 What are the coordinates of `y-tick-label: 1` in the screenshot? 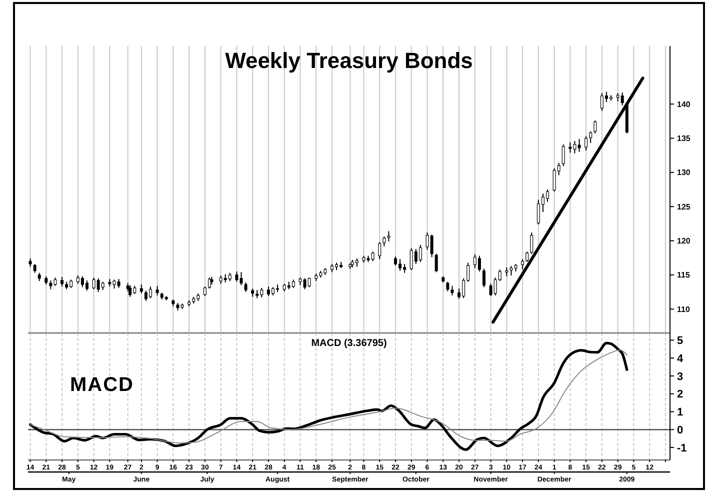 It's located at (680, 412).